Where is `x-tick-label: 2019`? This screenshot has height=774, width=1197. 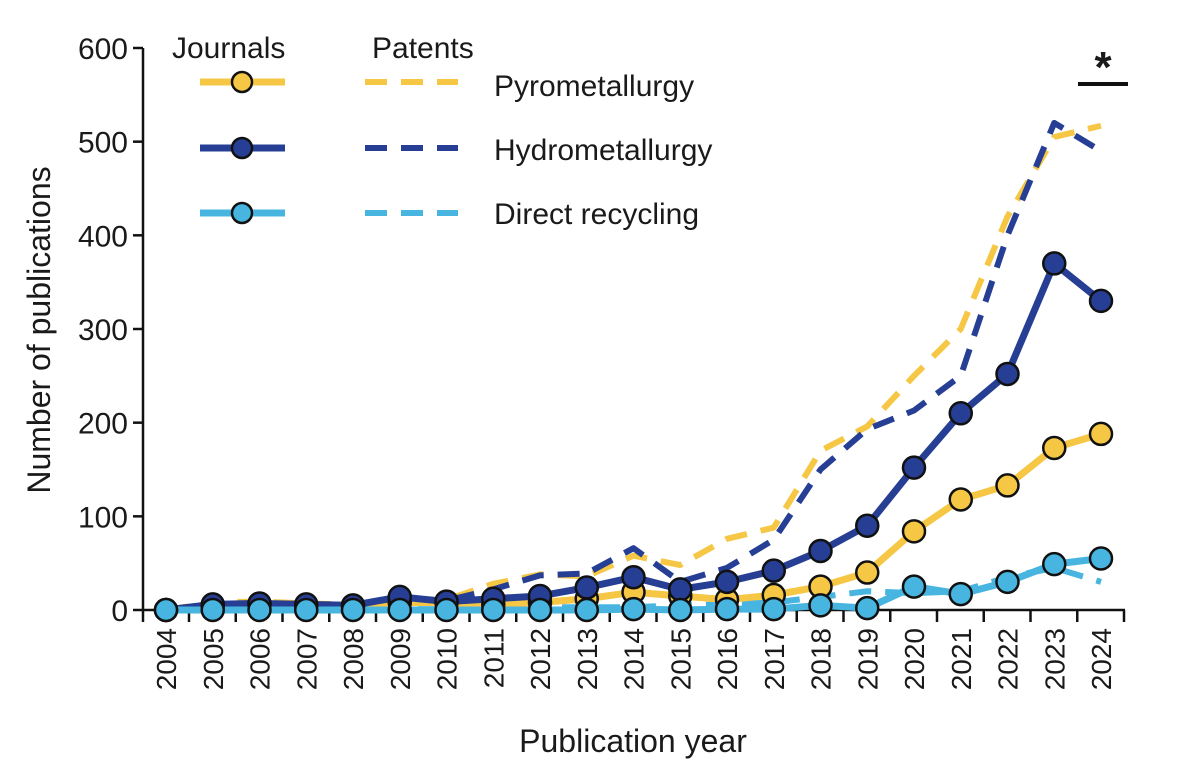
x-tick-label: 2019 is located at coordinates (867, 659).